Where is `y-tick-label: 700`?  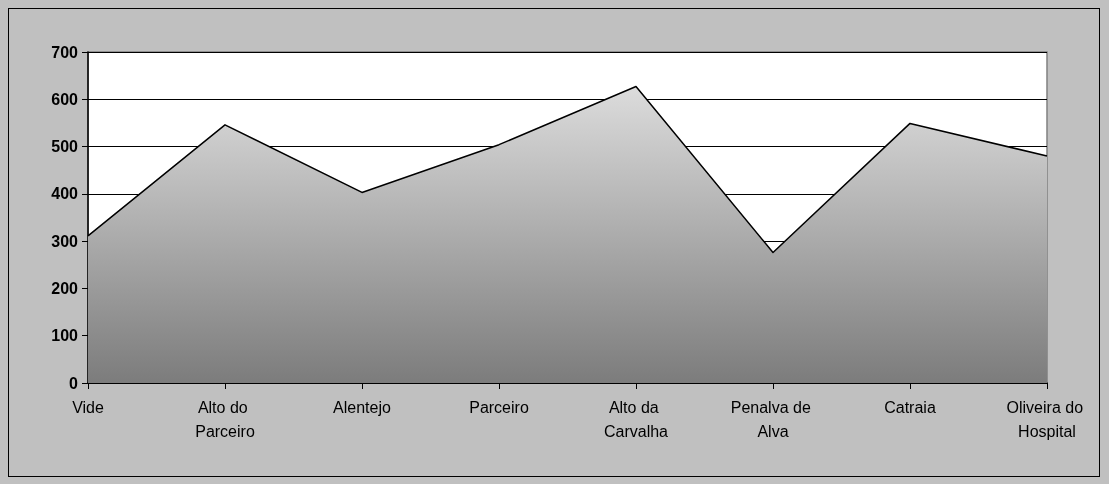 y-tick-label: 700 is located at coordinates (65, 52).